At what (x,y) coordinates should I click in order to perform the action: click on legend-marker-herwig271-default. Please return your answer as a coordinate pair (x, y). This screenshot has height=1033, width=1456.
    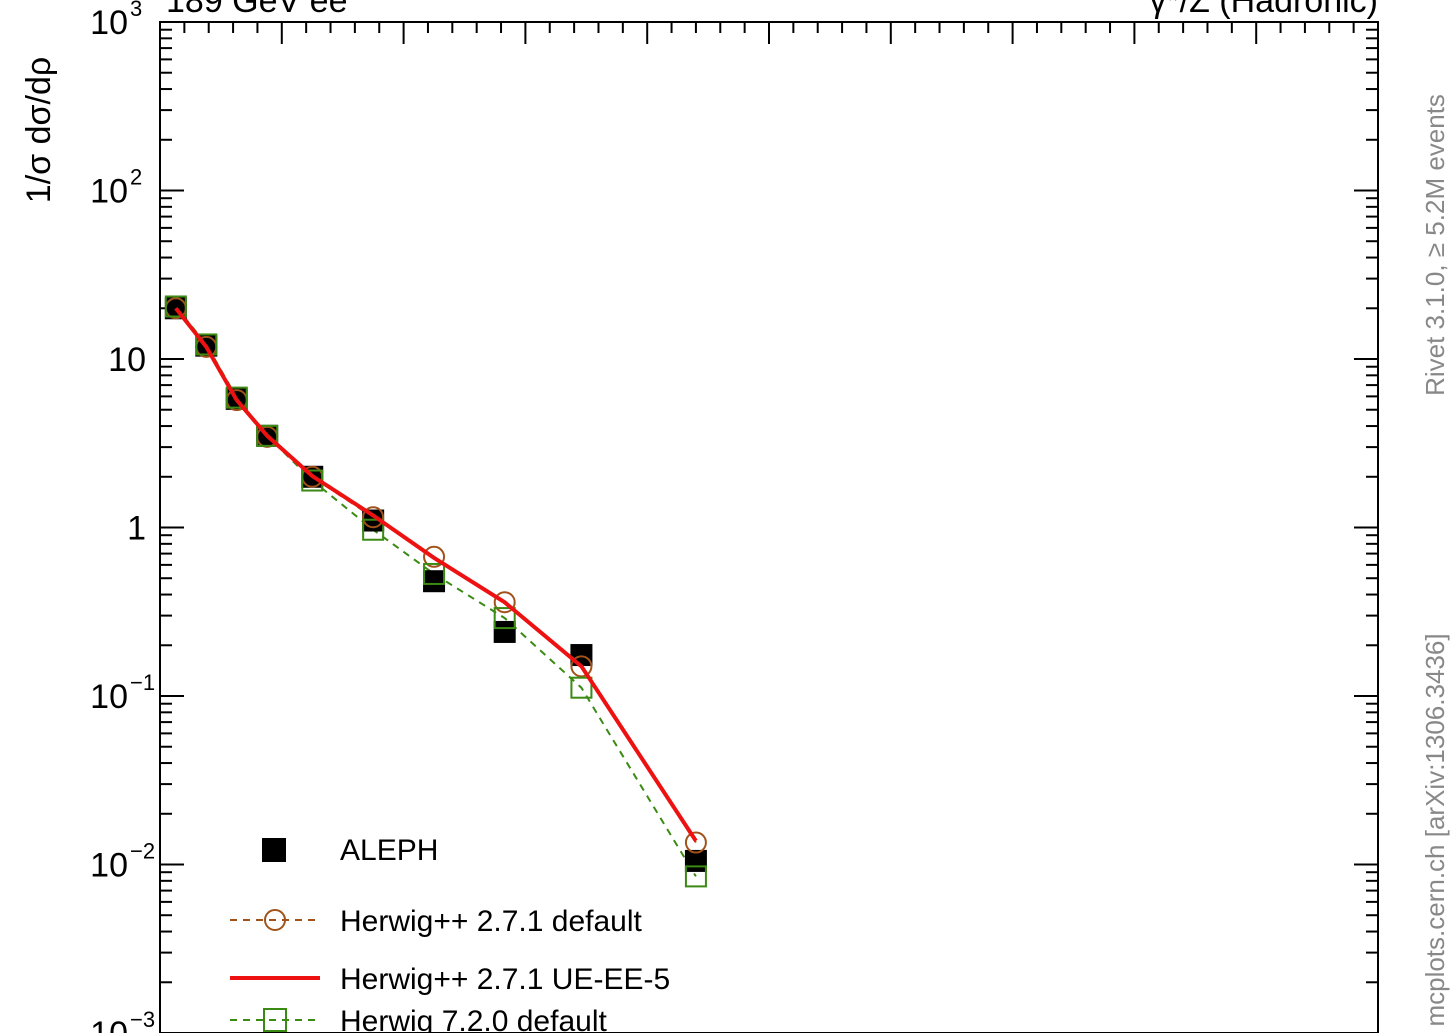
    Looking at the image, I should click on (275, 920).